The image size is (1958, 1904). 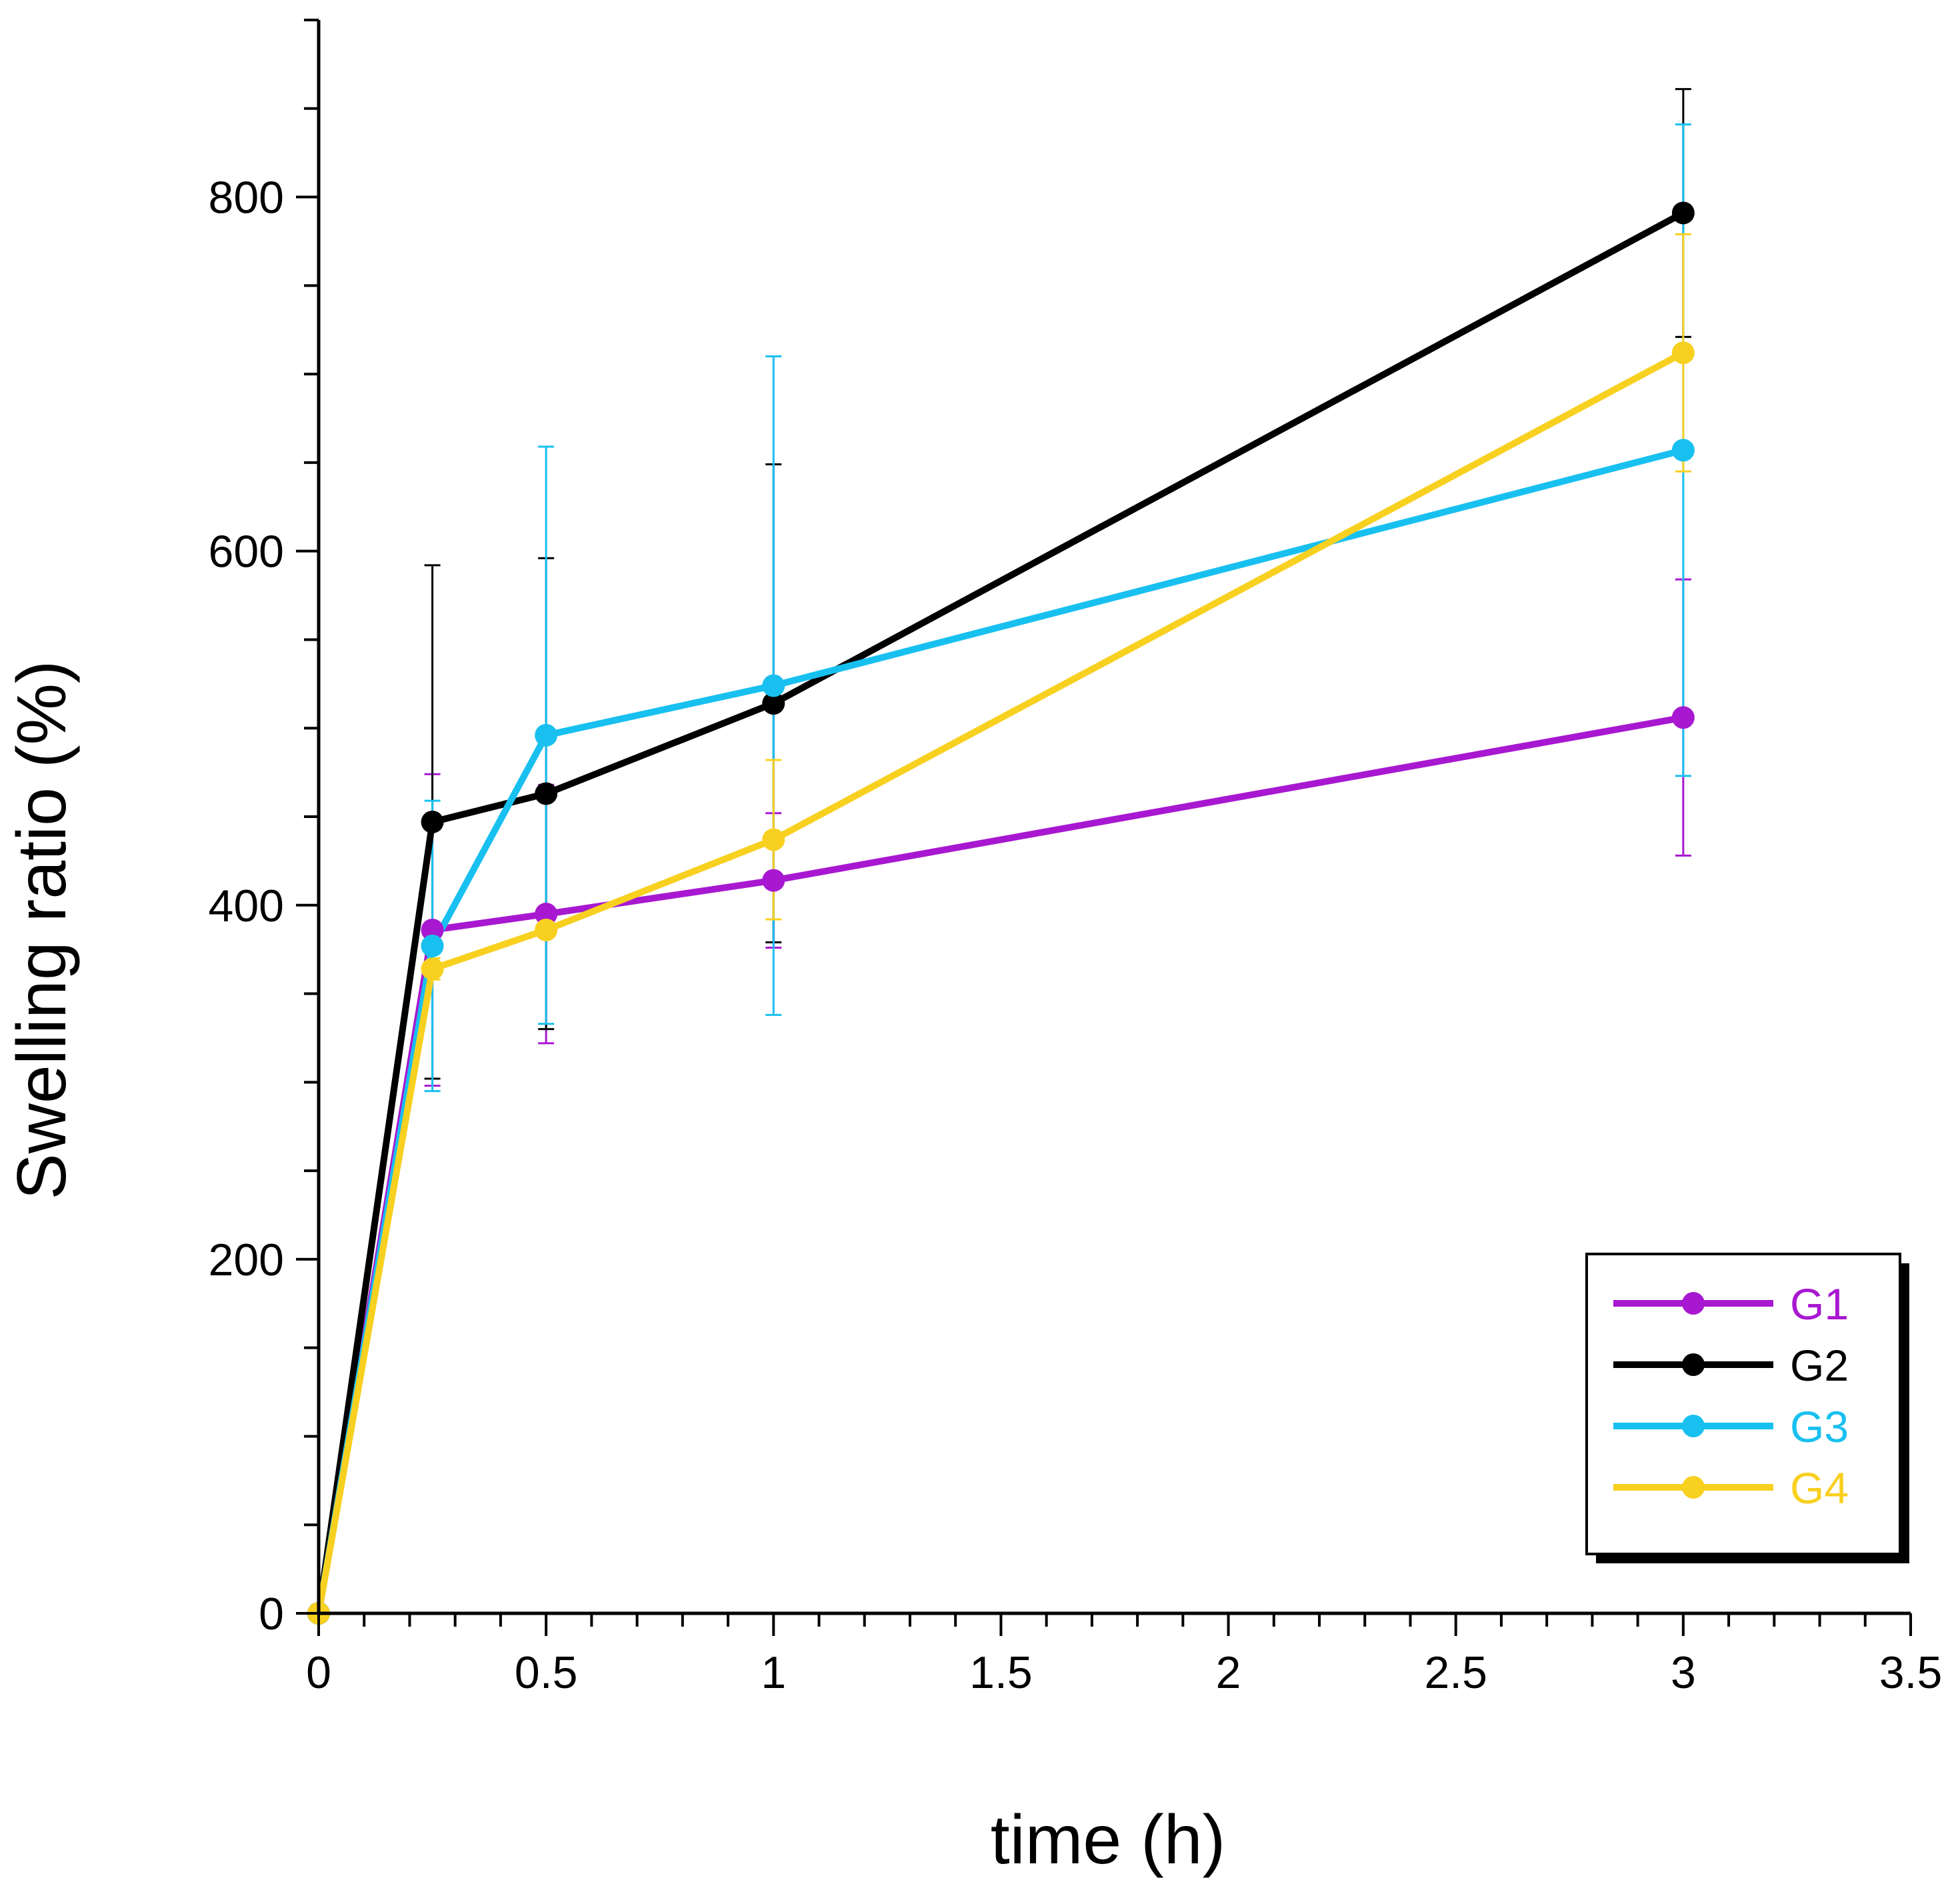 I want to click on legend: G1 G2 G3 G4, so click(x=1747, y=1408).